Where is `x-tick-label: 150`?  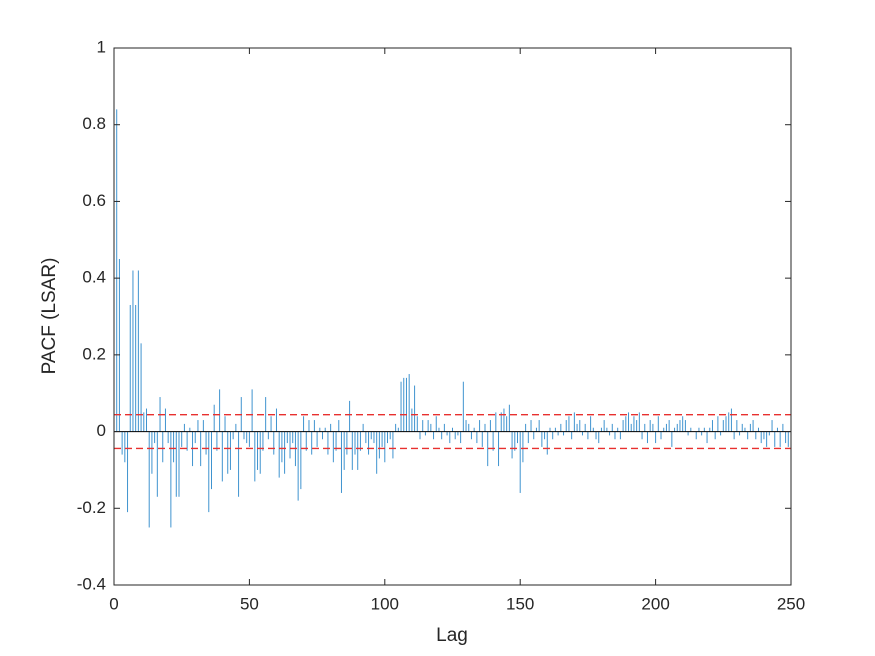
x-tick-label: 150 is located at coordinates (520, 603).